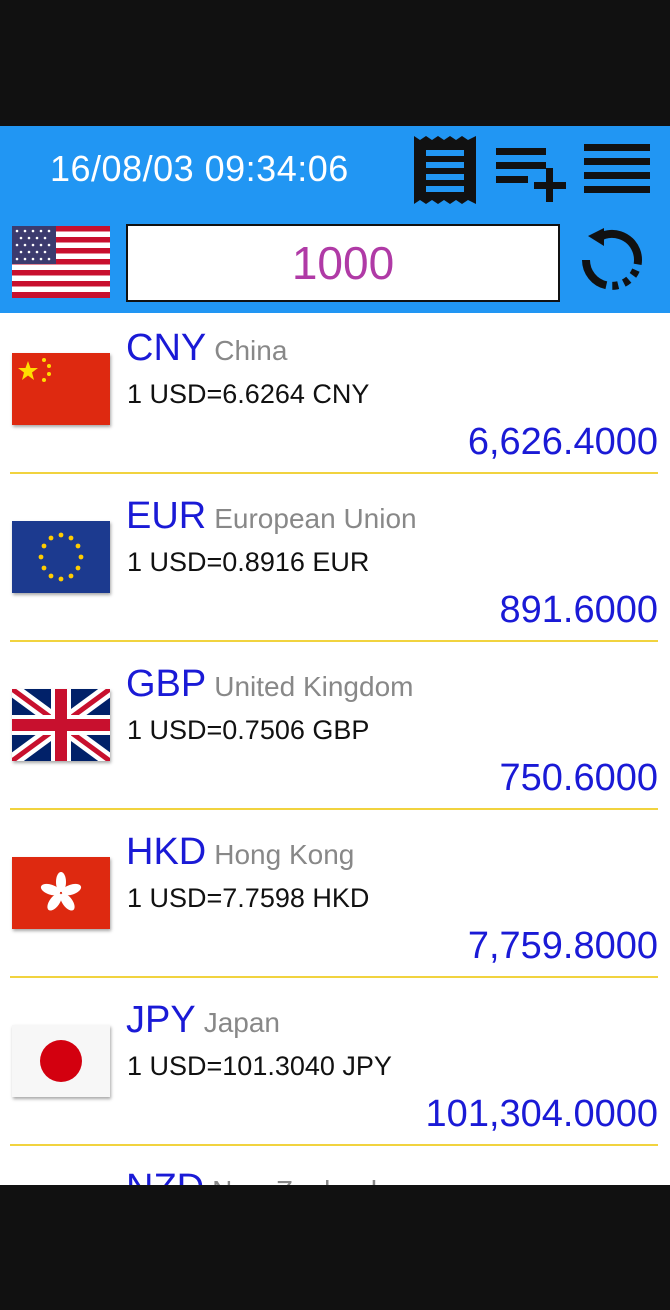 The image size is (670, 1310). I want to click on converted-amount: 101,304.0000, so click(541, 1114).